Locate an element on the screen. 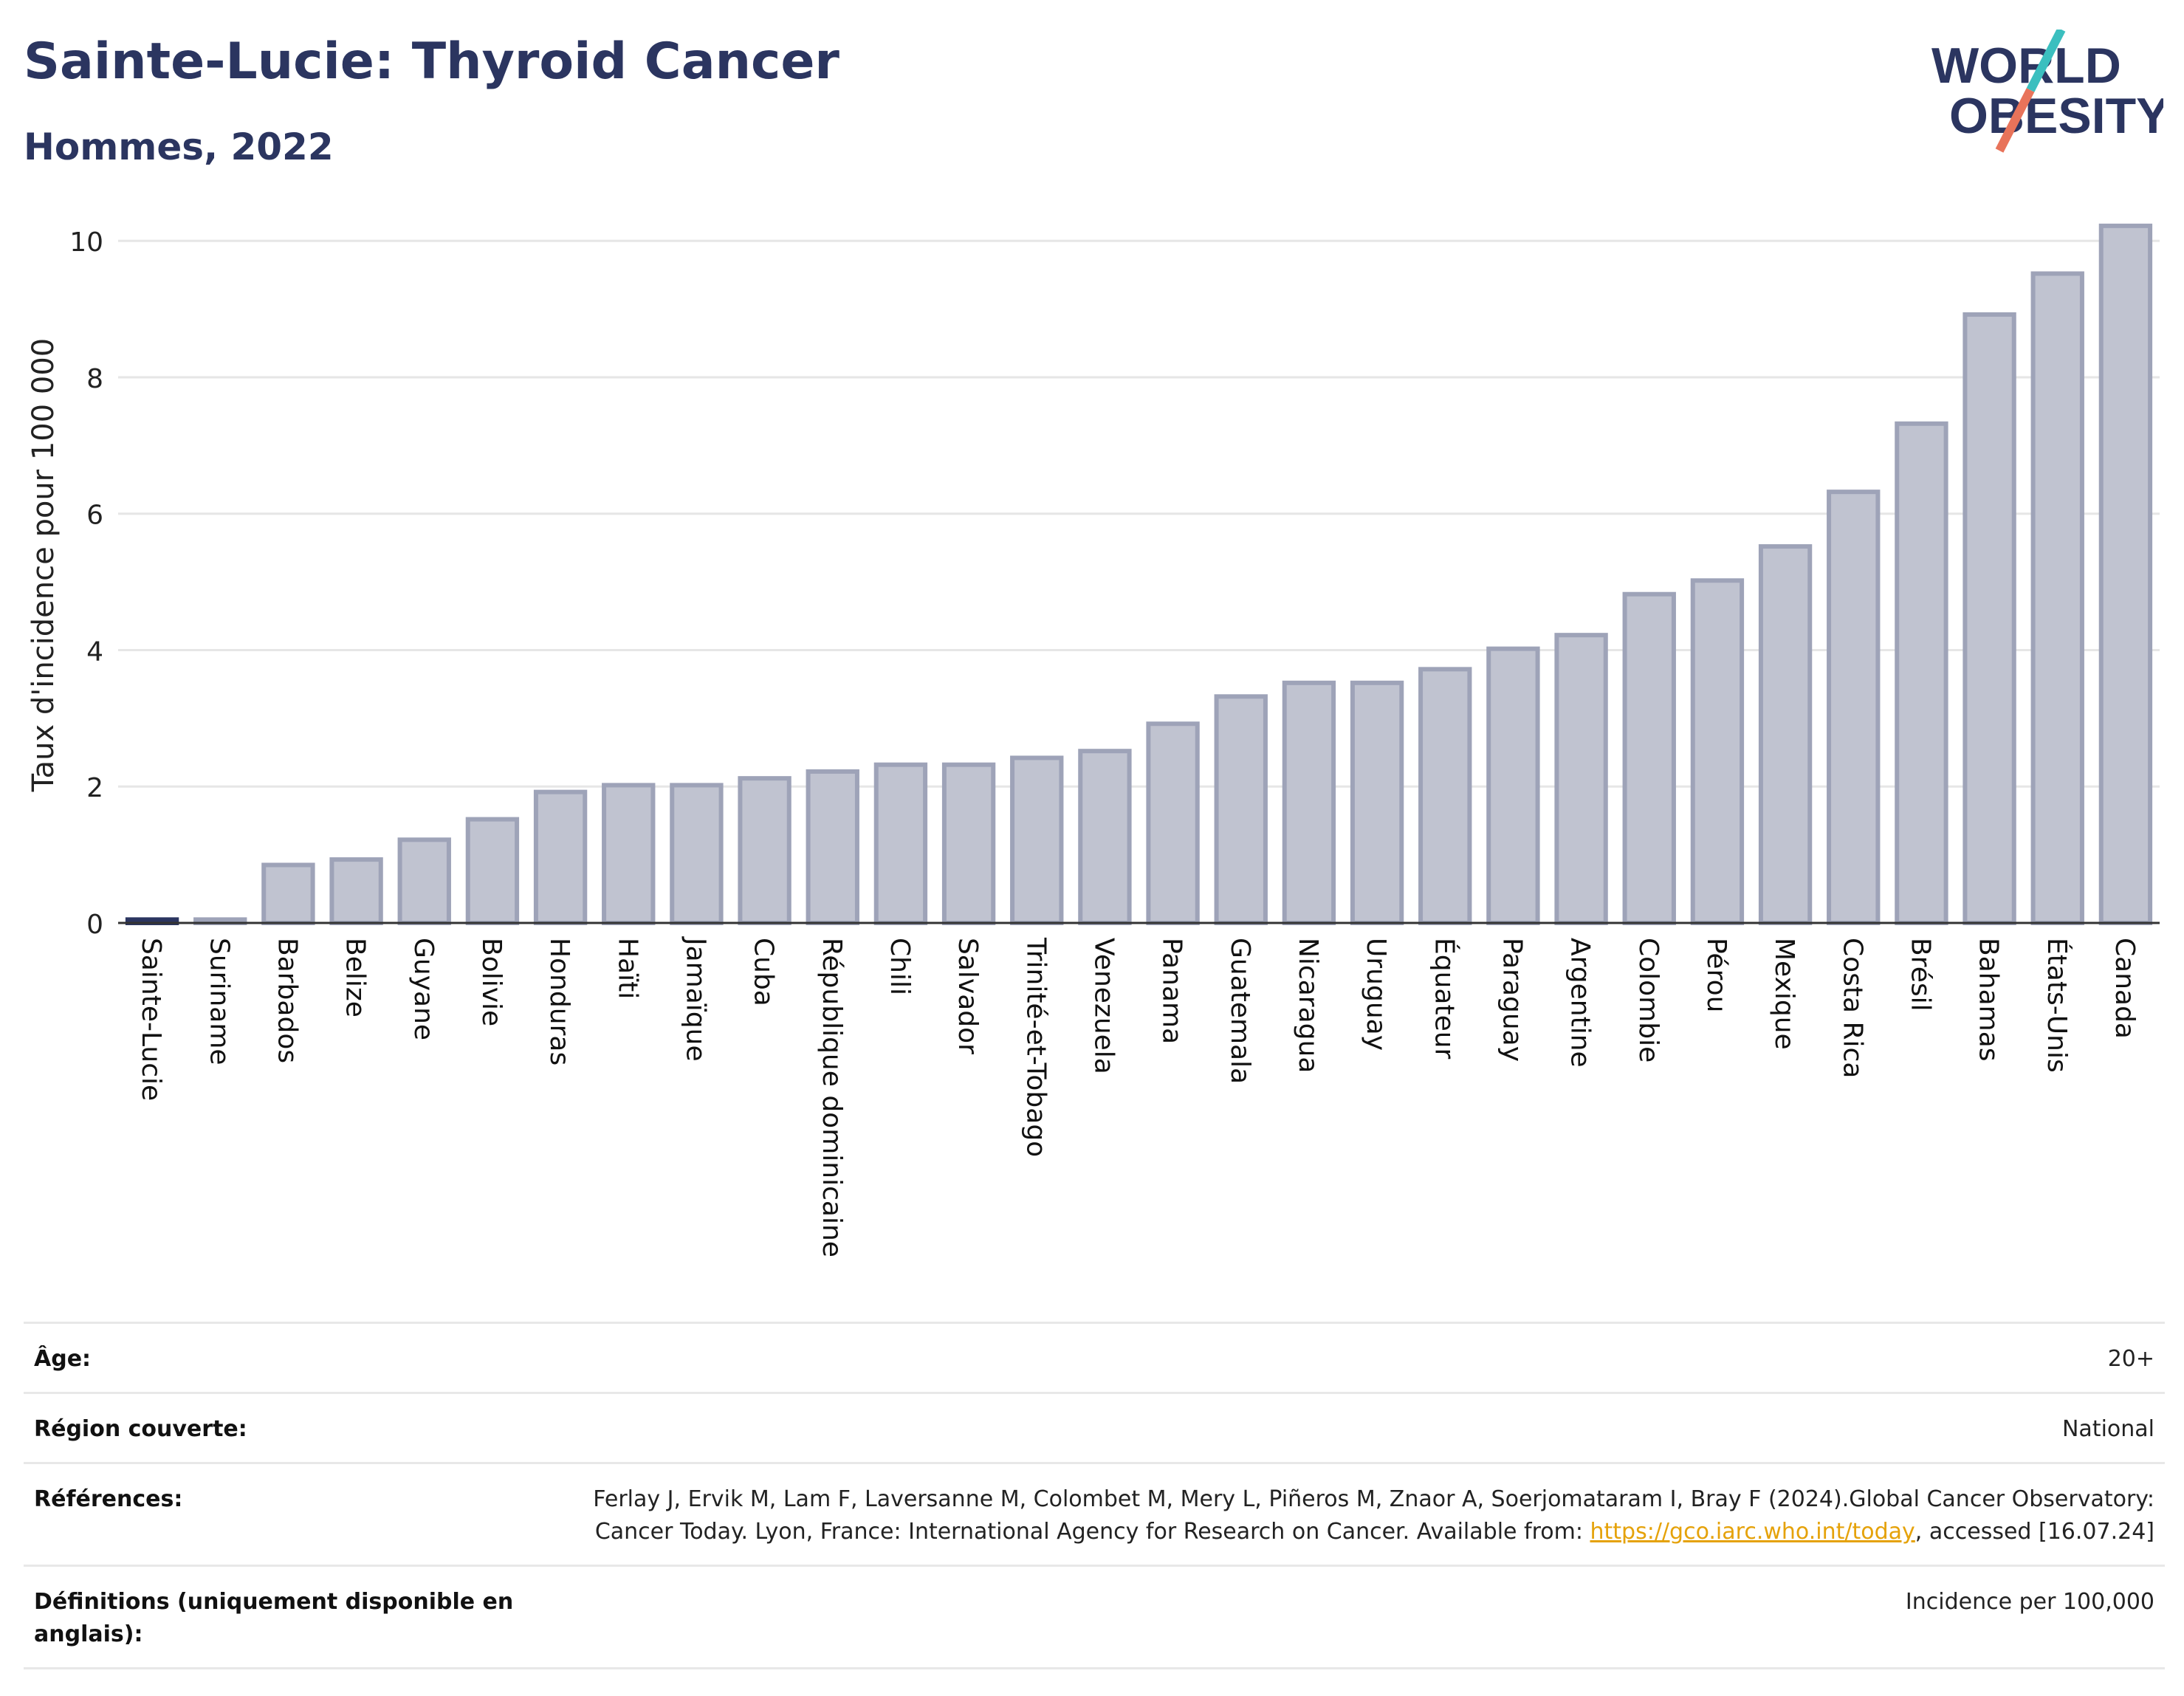 The width and height of the screenshot is (2184, 1696). y-axis-label: Taux d'incidence pour 100 000 is located at coordinates (44, 565).